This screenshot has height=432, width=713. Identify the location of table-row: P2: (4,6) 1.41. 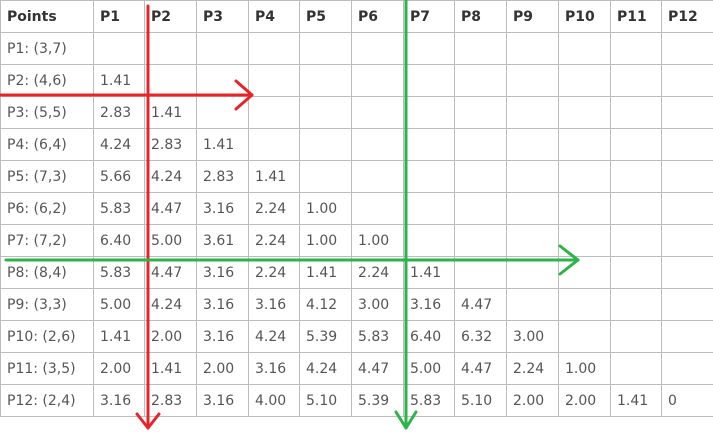
(356, 80).